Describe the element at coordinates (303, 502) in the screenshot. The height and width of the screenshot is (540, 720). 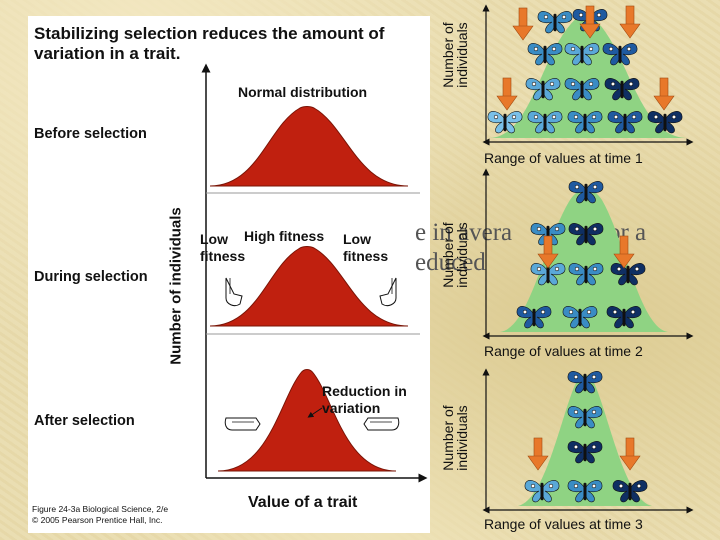
I see `x-axis-label: Value of a trait` at that location.